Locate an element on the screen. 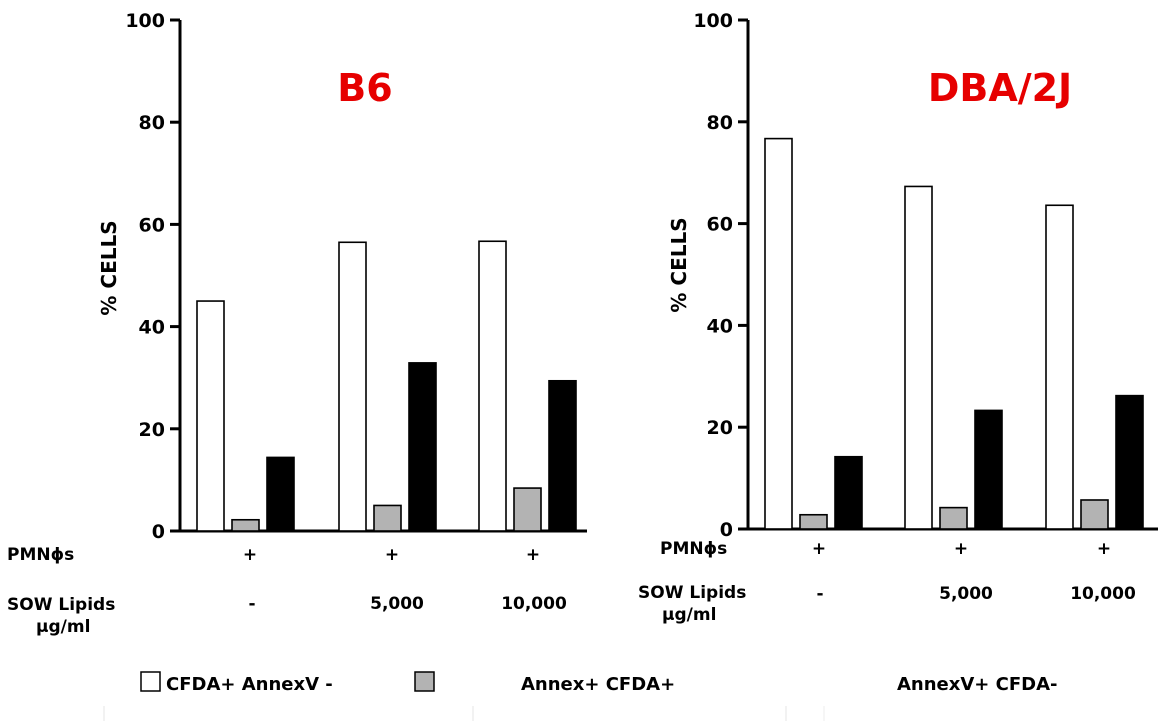  chart-title: DBA/2J is located at coordinates (1000, 88).